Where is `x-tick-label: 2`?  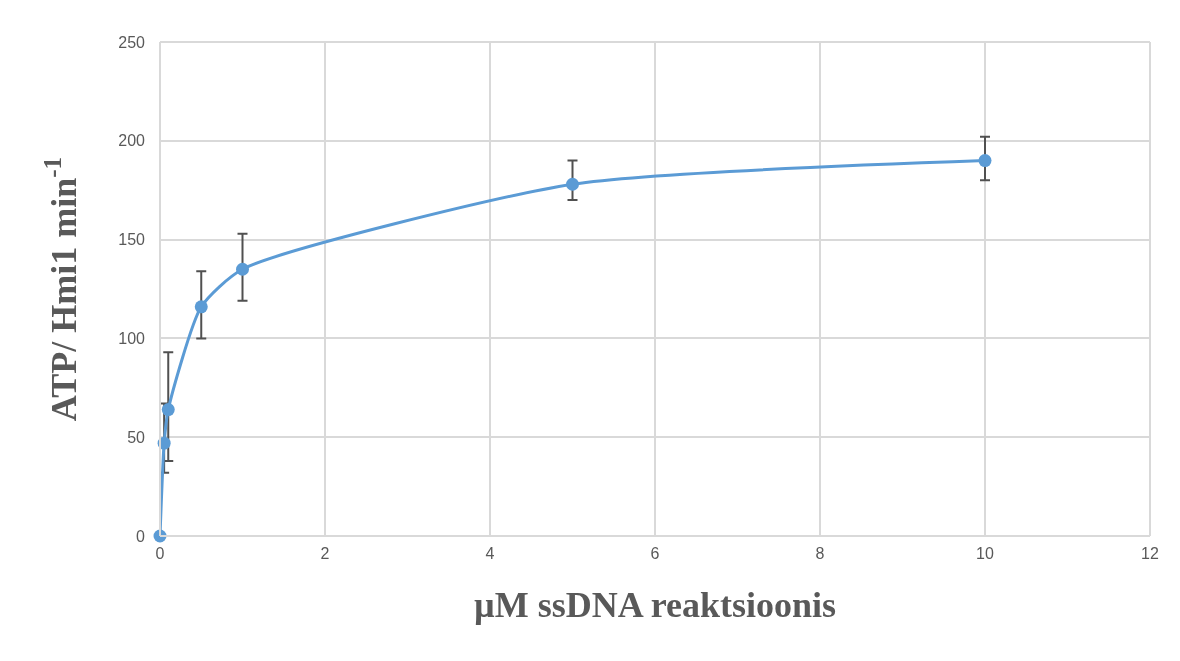 x-tick-label: 2 is located at coordinates (325, 553).